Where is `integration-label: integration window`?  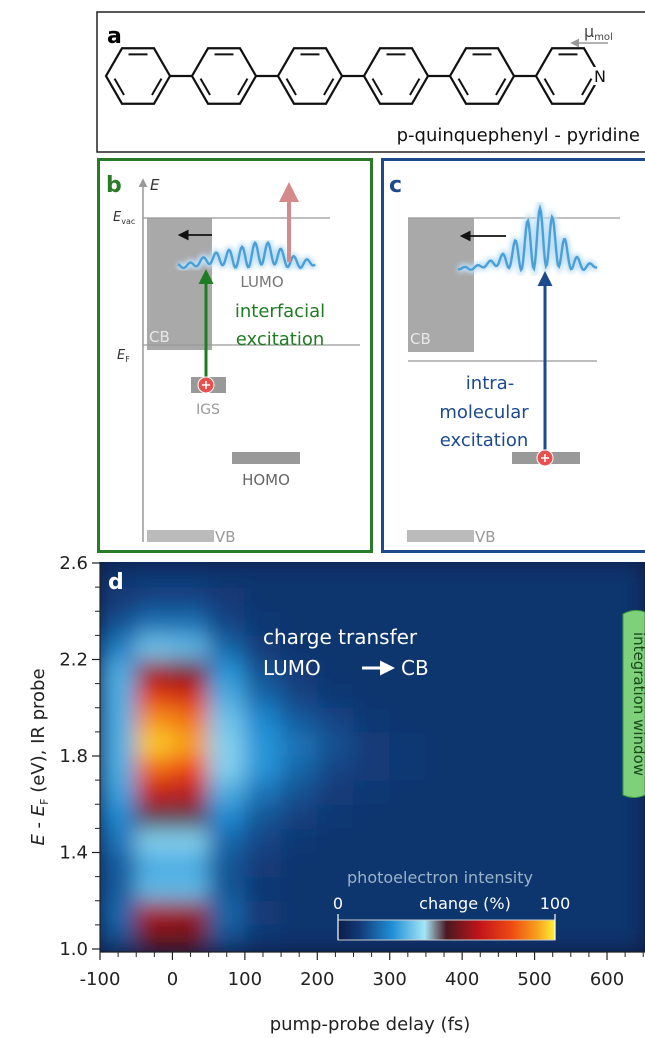 integration-label: integration window is located at coordinates (637, 704).